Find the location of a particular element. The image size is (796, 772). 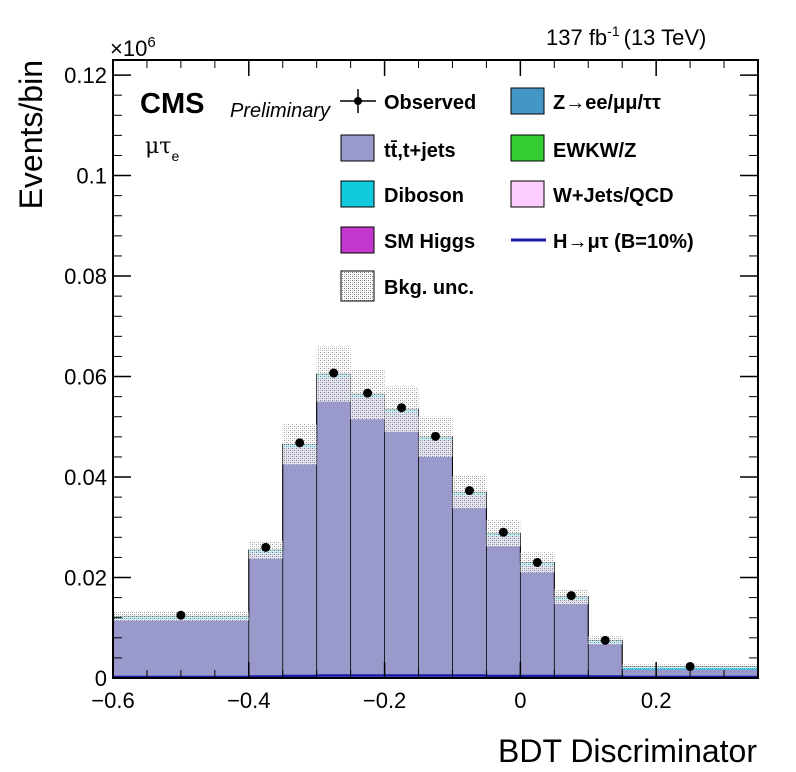

svg-text: H→μτ (B=10%) is located at coordinates (623, 242).